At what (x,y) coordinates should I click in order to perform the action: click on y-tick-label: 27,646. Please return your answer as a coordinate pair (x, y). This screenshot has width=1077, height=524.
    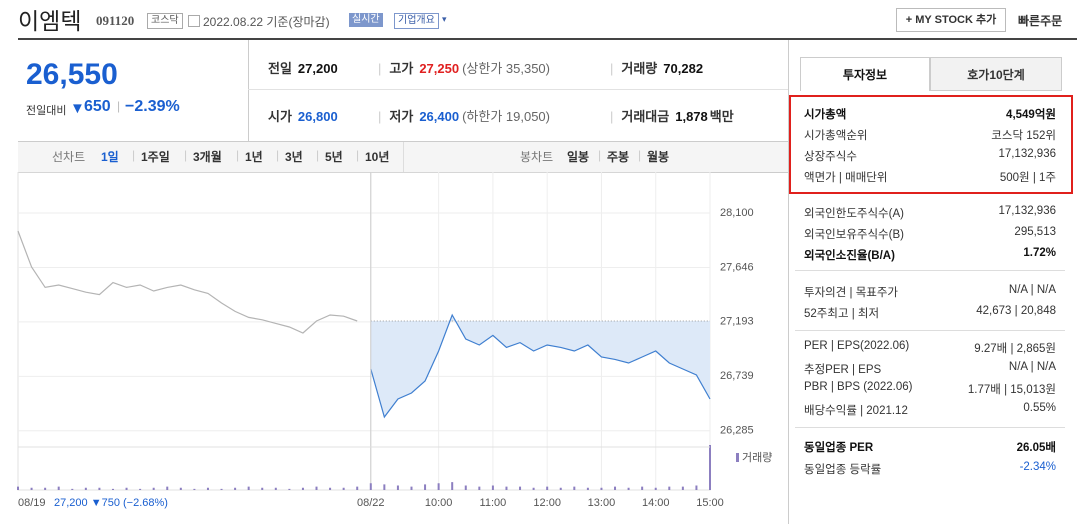
    Looking at the image, I should click on (737, 267).